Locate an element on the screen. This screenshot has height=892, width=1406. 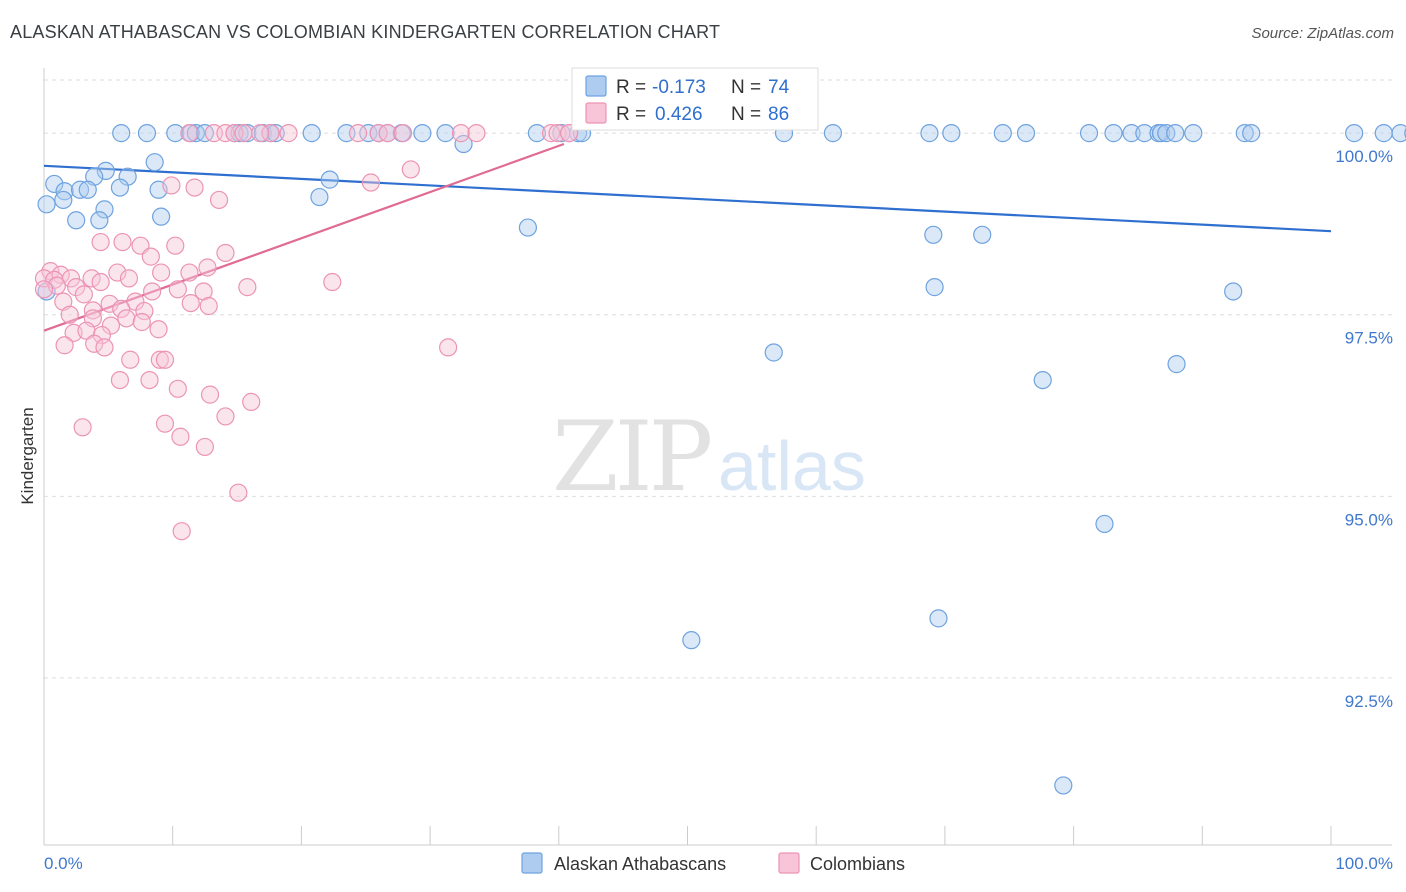
colombian-trend-line is located at coordinates (304, 237).